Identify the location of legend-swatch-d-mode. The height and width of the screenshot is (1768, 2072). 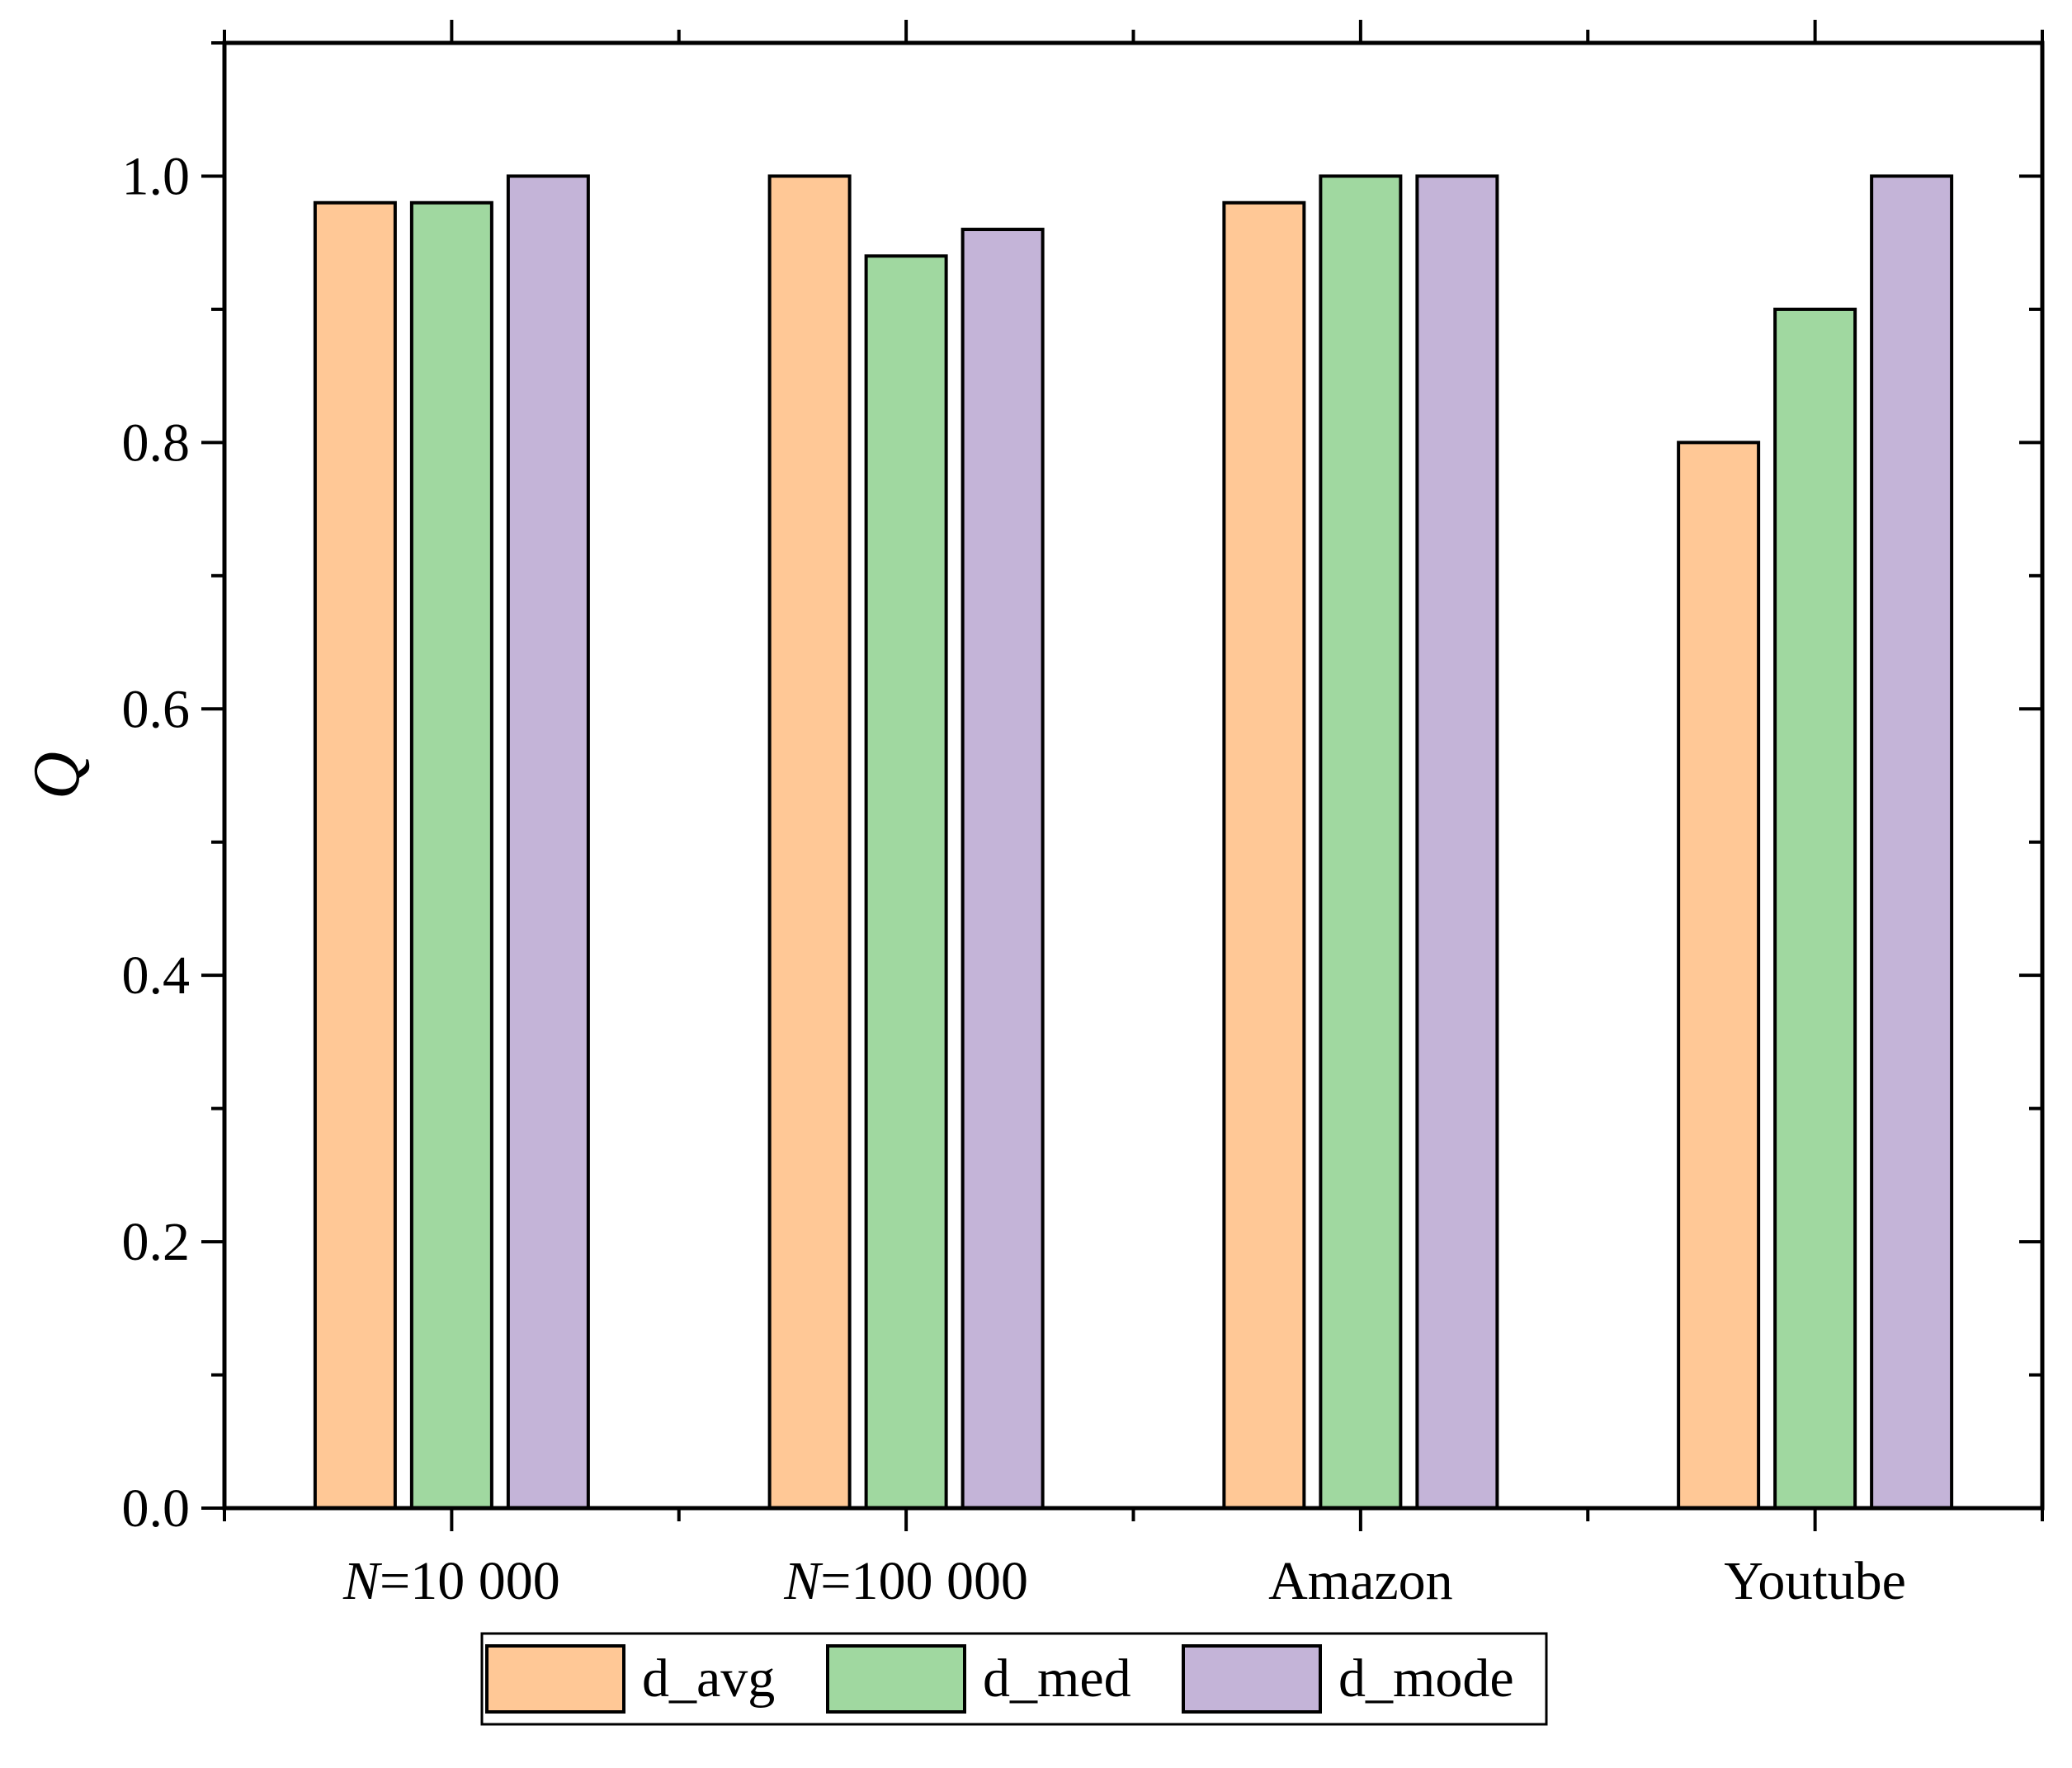
(1252, 1679).